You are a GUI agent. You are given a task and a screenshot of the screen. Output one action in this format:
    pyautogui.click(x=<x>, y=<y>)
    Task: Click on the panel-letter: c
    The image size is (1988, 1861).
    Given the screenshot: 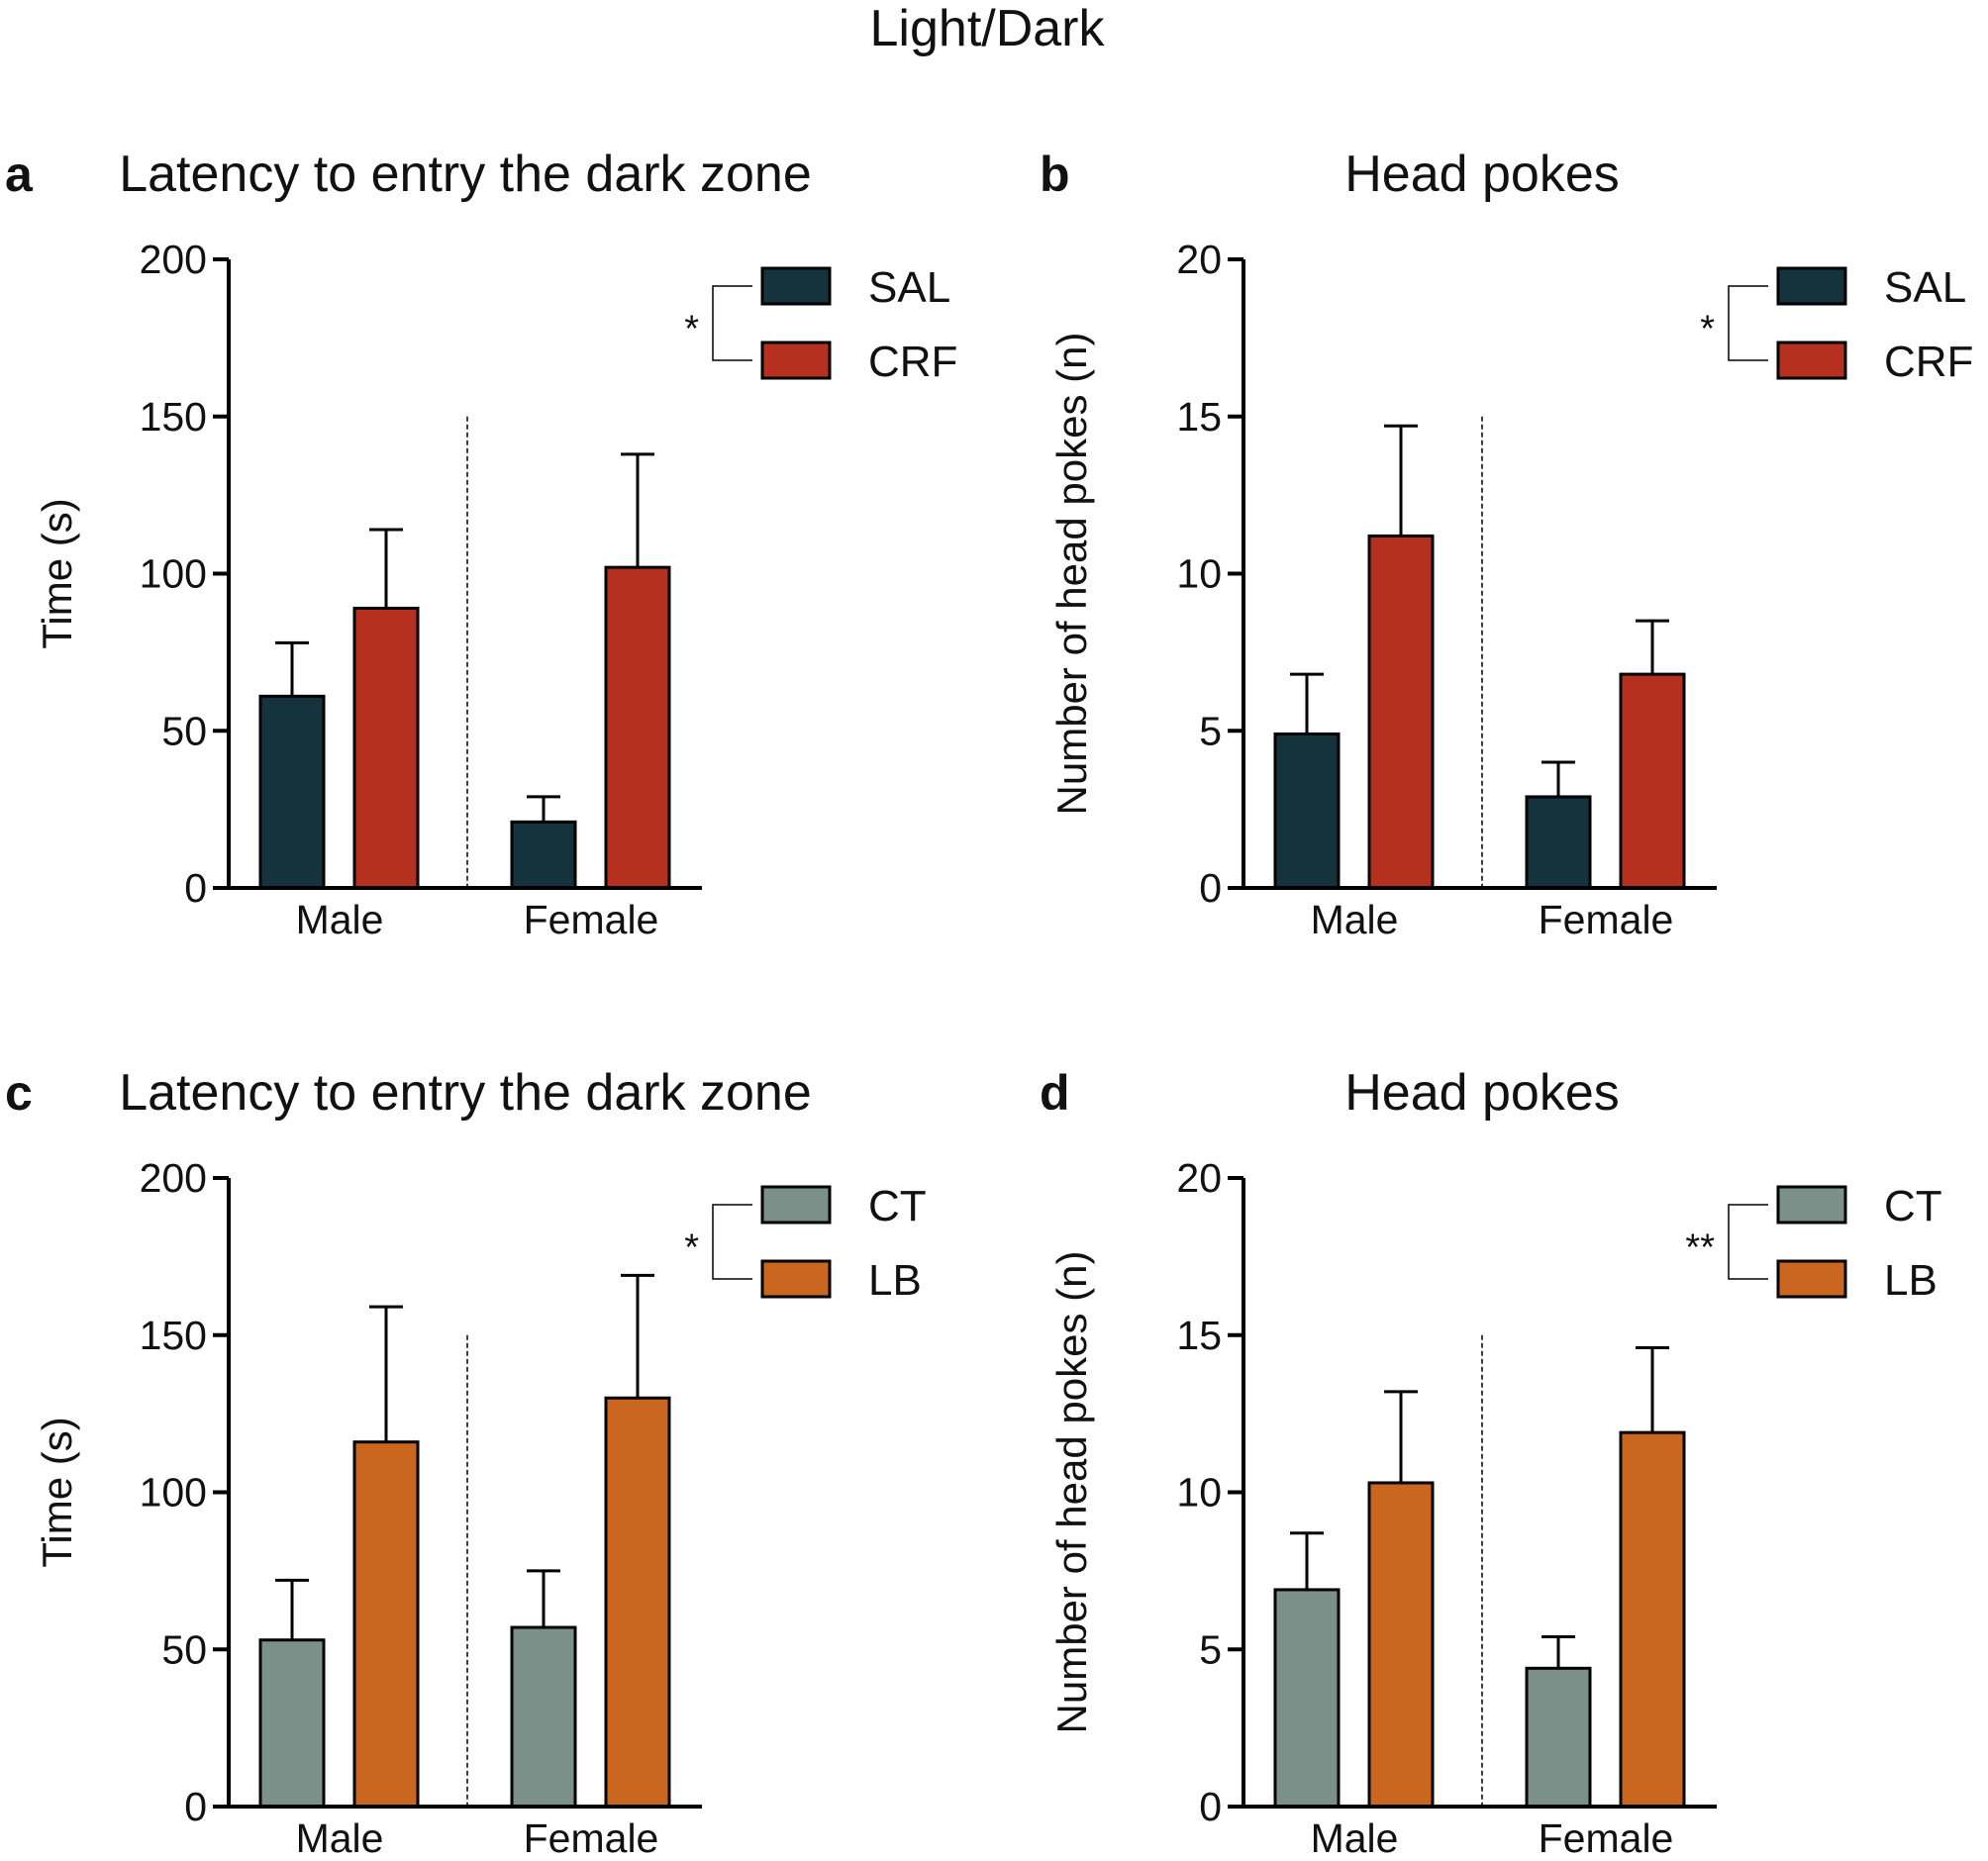 What is the action you would take?
    pyautogui.click(x=19, y=1093)
    